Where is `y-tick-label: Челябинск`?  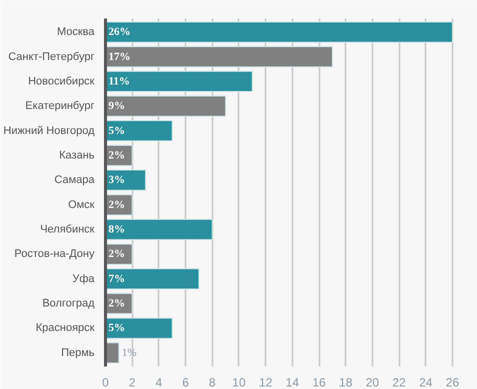 y-tick-label: Челябинск is located at coordinates (67, 230).